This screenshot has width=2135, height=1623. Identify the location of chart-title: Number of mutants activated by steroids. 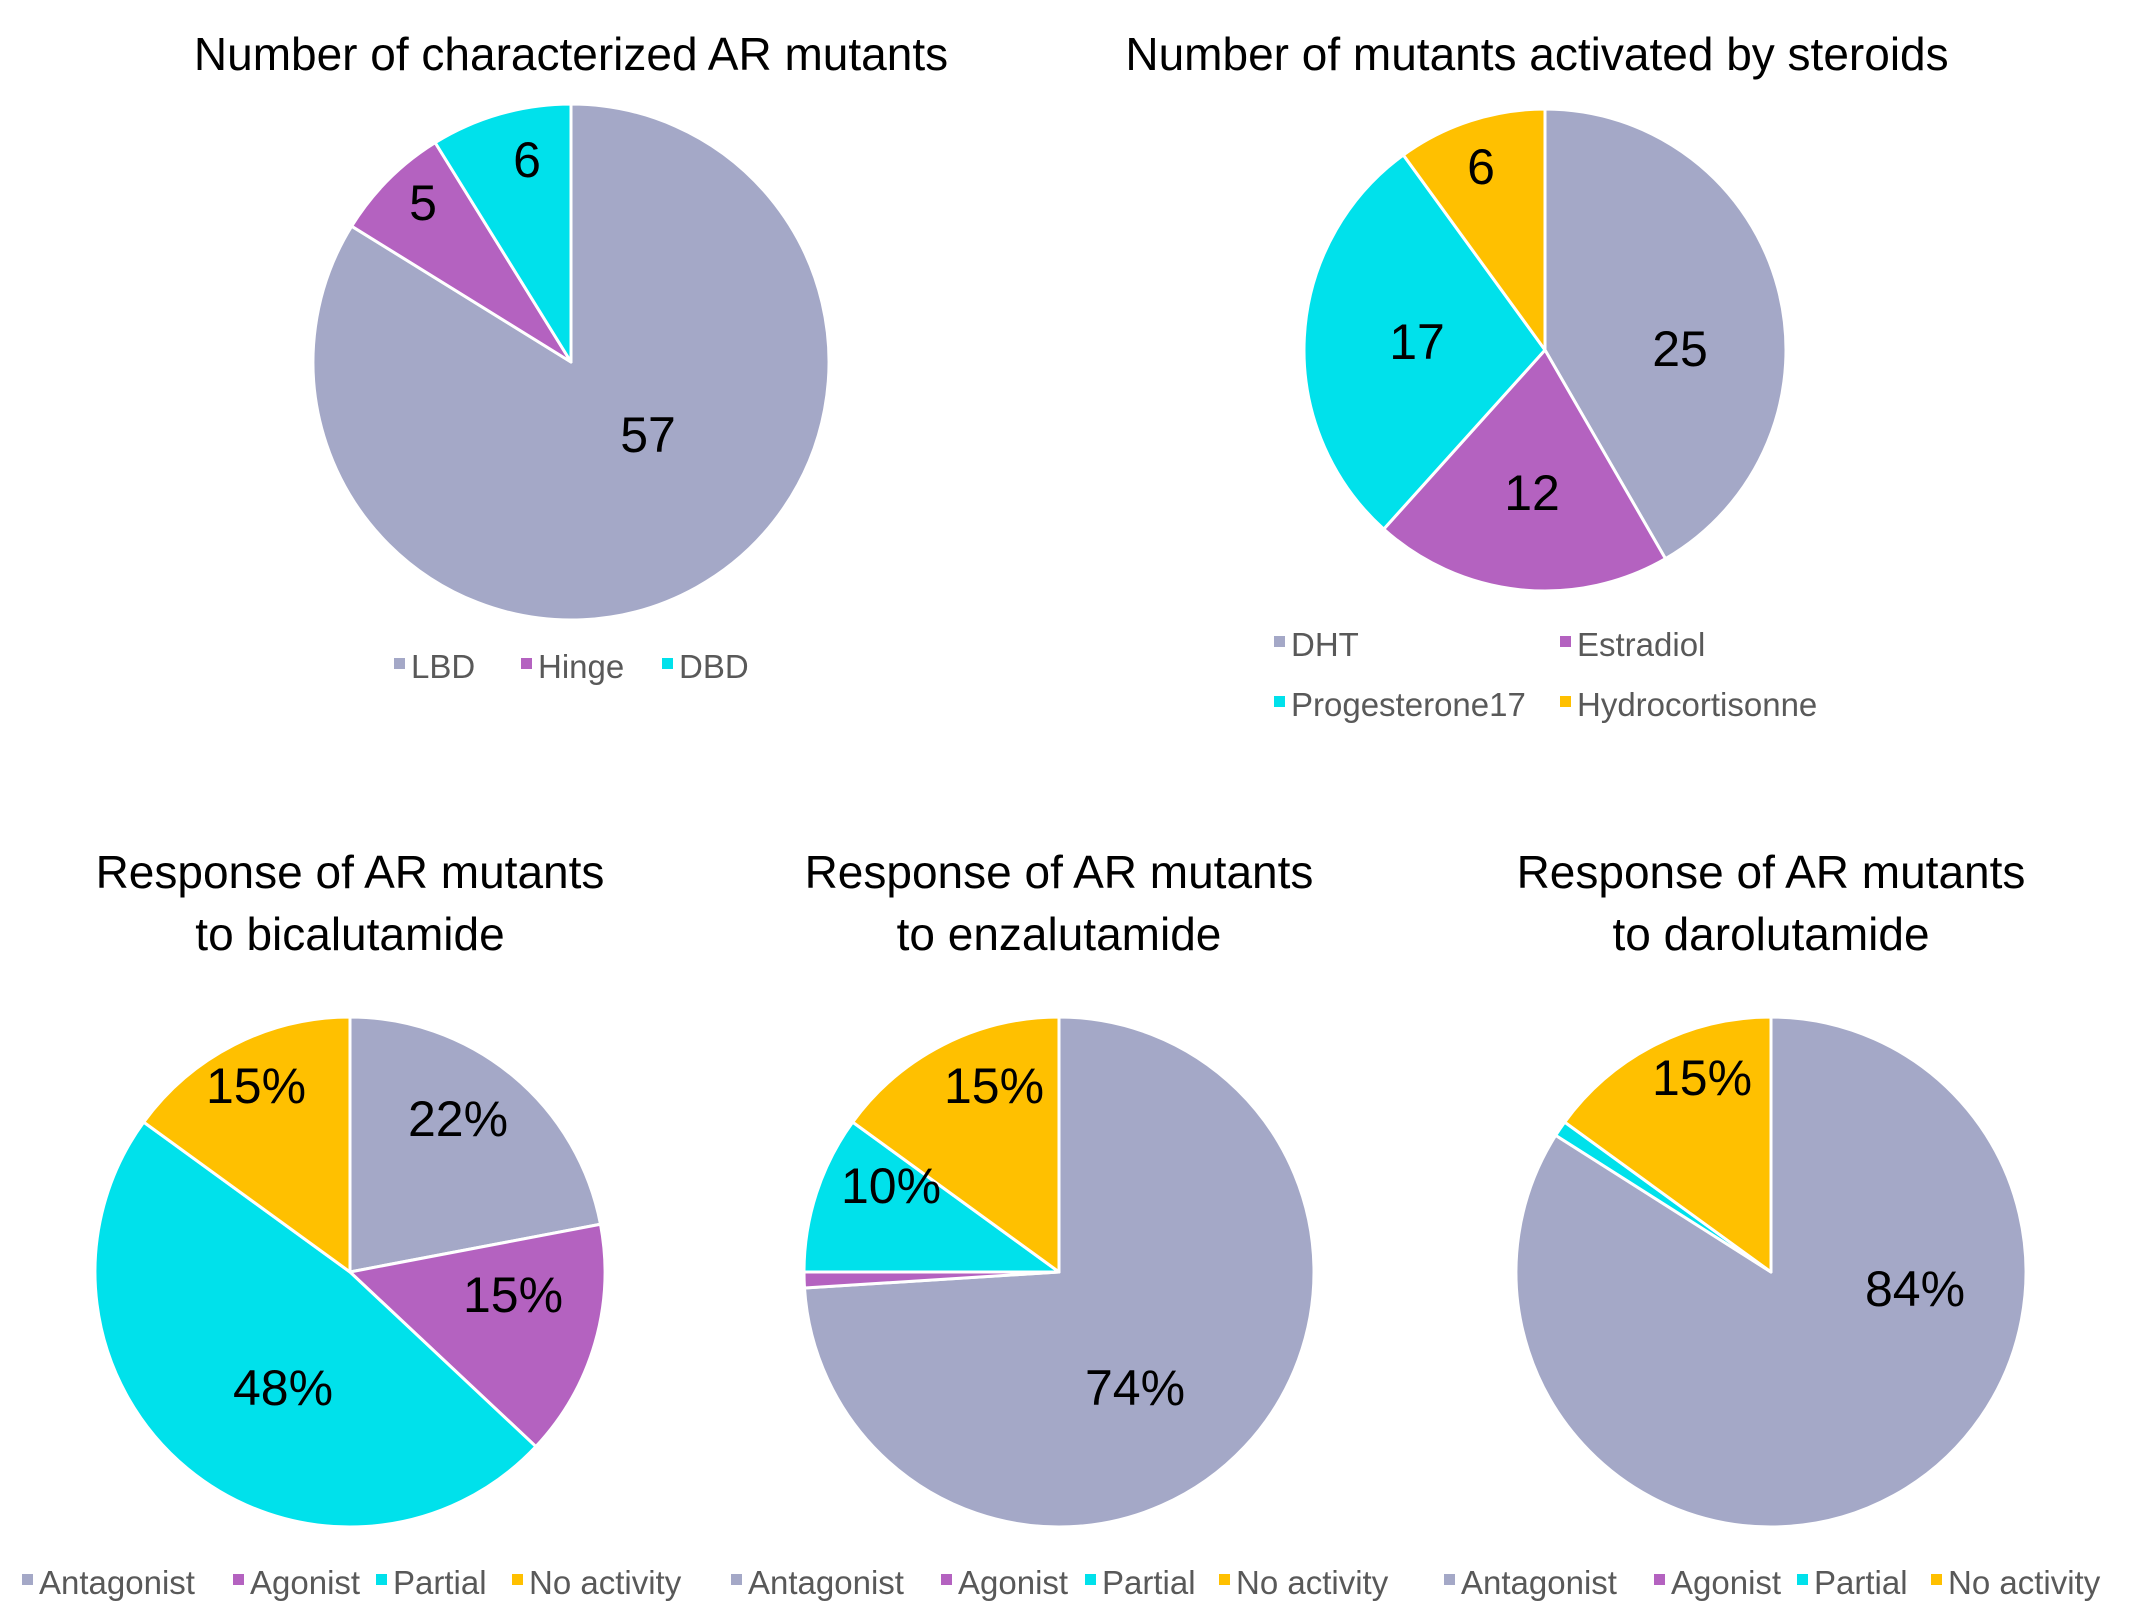
(1536, 54).